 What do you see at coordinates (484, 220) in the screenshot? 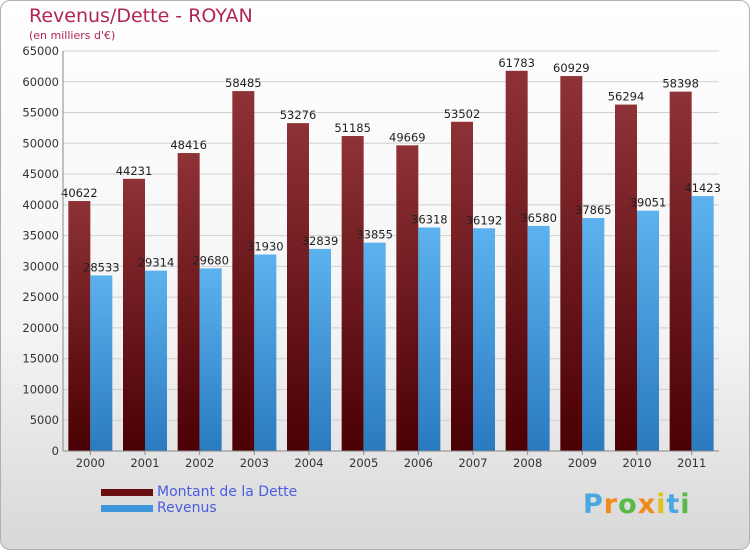
I see `data-label-revenus: 36192` at bounding box center [484, 220].